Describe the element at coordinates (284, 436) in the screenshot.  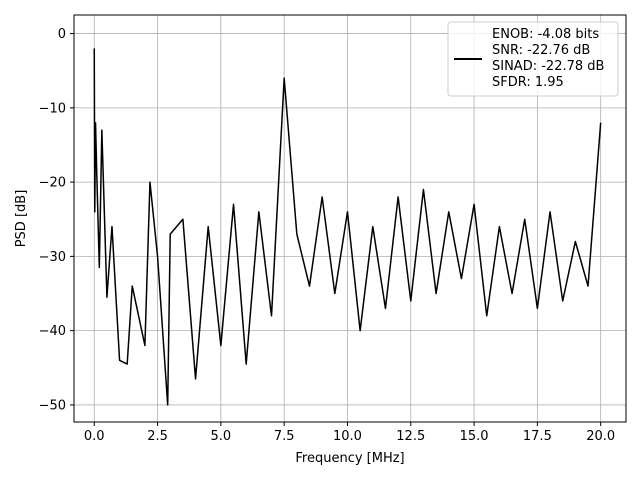
I see `x-tick-label: 7.5` at that location.